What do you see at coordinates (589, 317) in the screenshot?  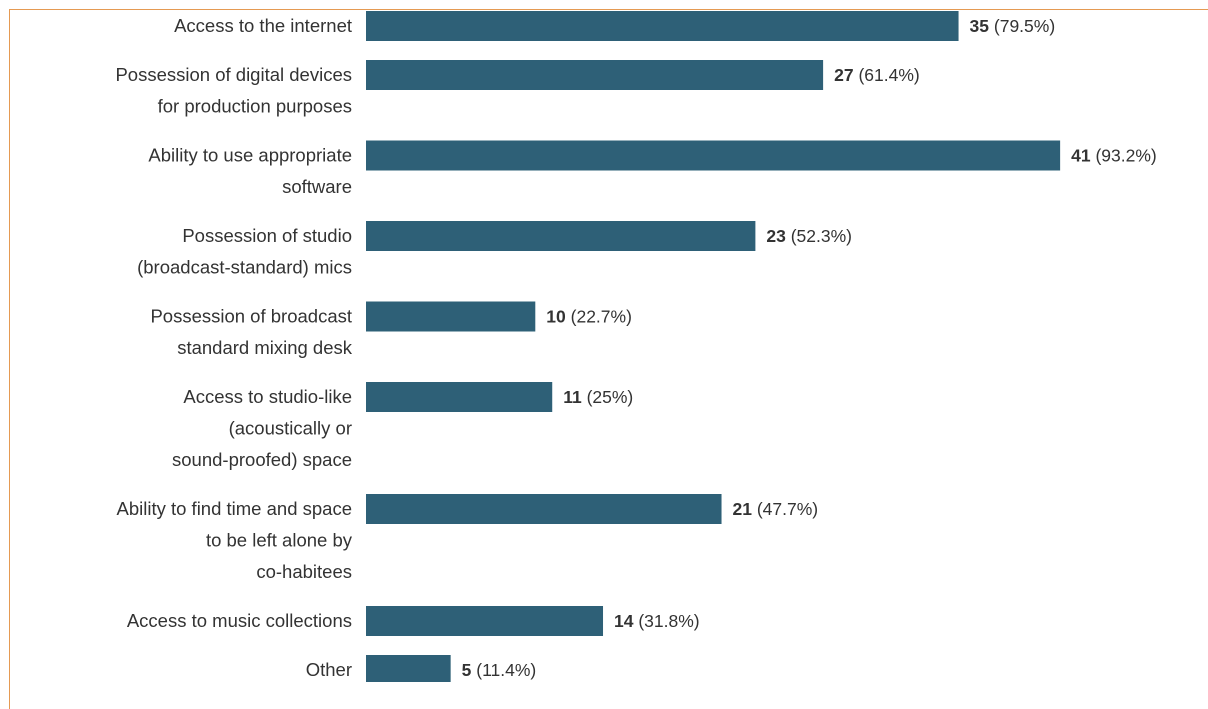 I see `data-label: 10 (22.7%)` at bounding box center [589, 317].